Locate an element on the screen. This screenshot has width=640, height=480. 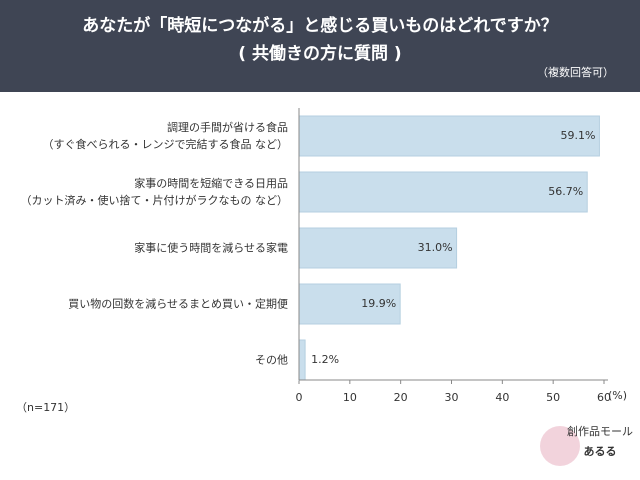
logo-subtitle: 創作品モール is located at coordinates (600, 431).